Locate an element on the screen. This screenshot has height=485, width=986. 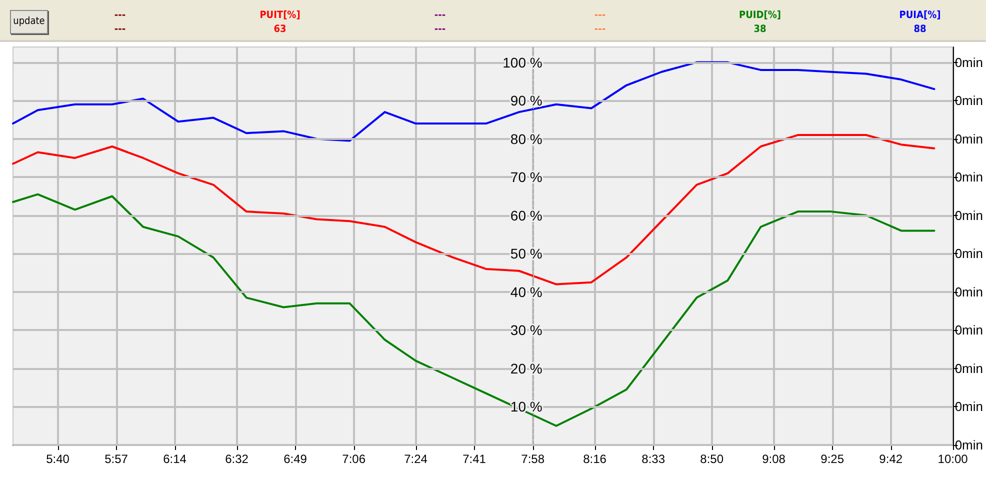
x-tick-label: 6:32 is located at coordinates (237, 459).